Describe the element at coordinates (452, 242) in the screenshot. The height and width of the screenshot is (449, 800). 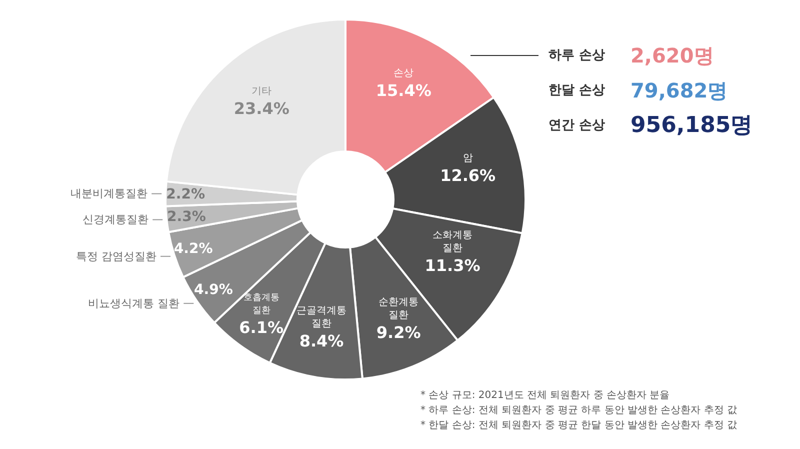
I see `slice-label: 소화계통 질환` at that location.